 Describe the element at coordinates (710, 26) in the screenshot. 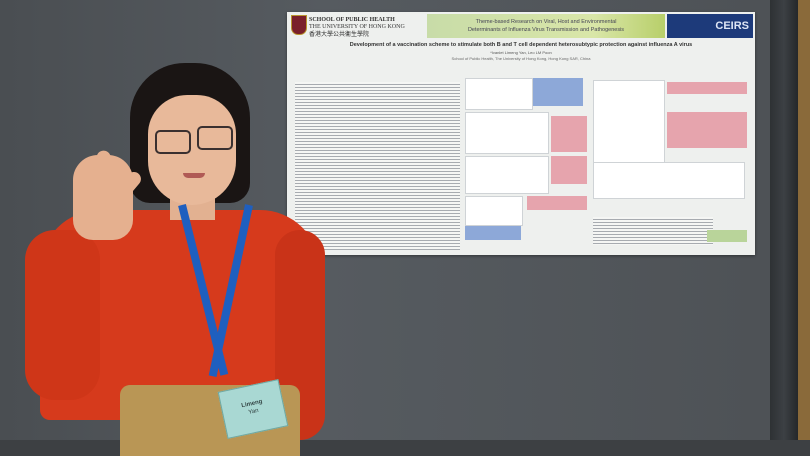

I see `ceirs-logo: CEIRS` at that location.